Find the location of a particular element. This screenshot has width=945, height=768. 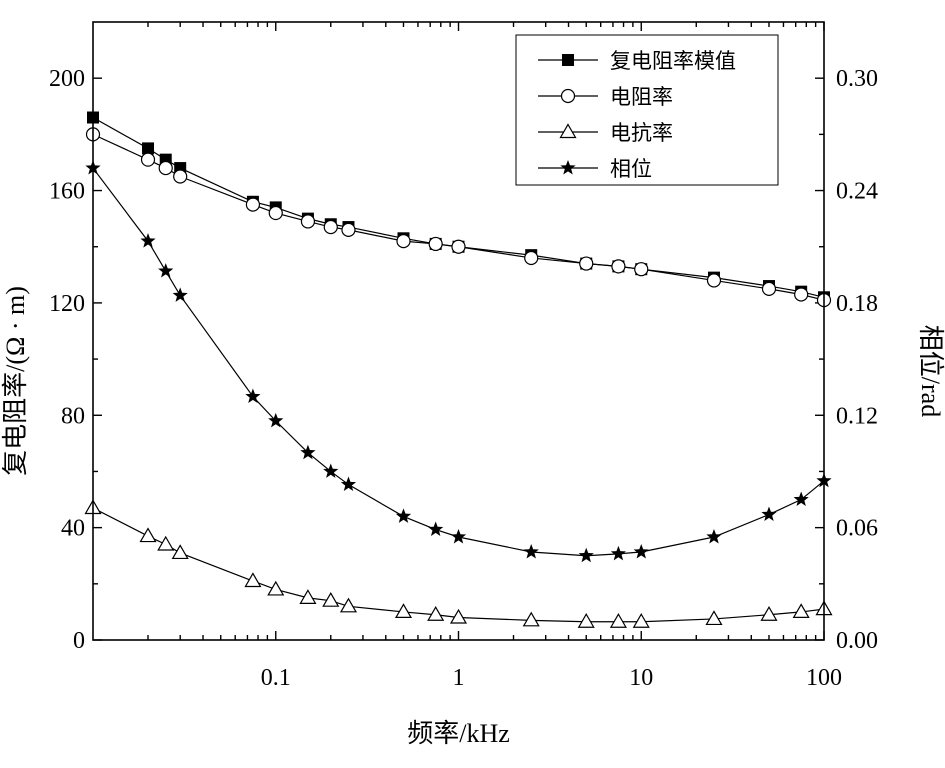

x-axis-title: 频率/kHz is located at coordinates (458, 733).